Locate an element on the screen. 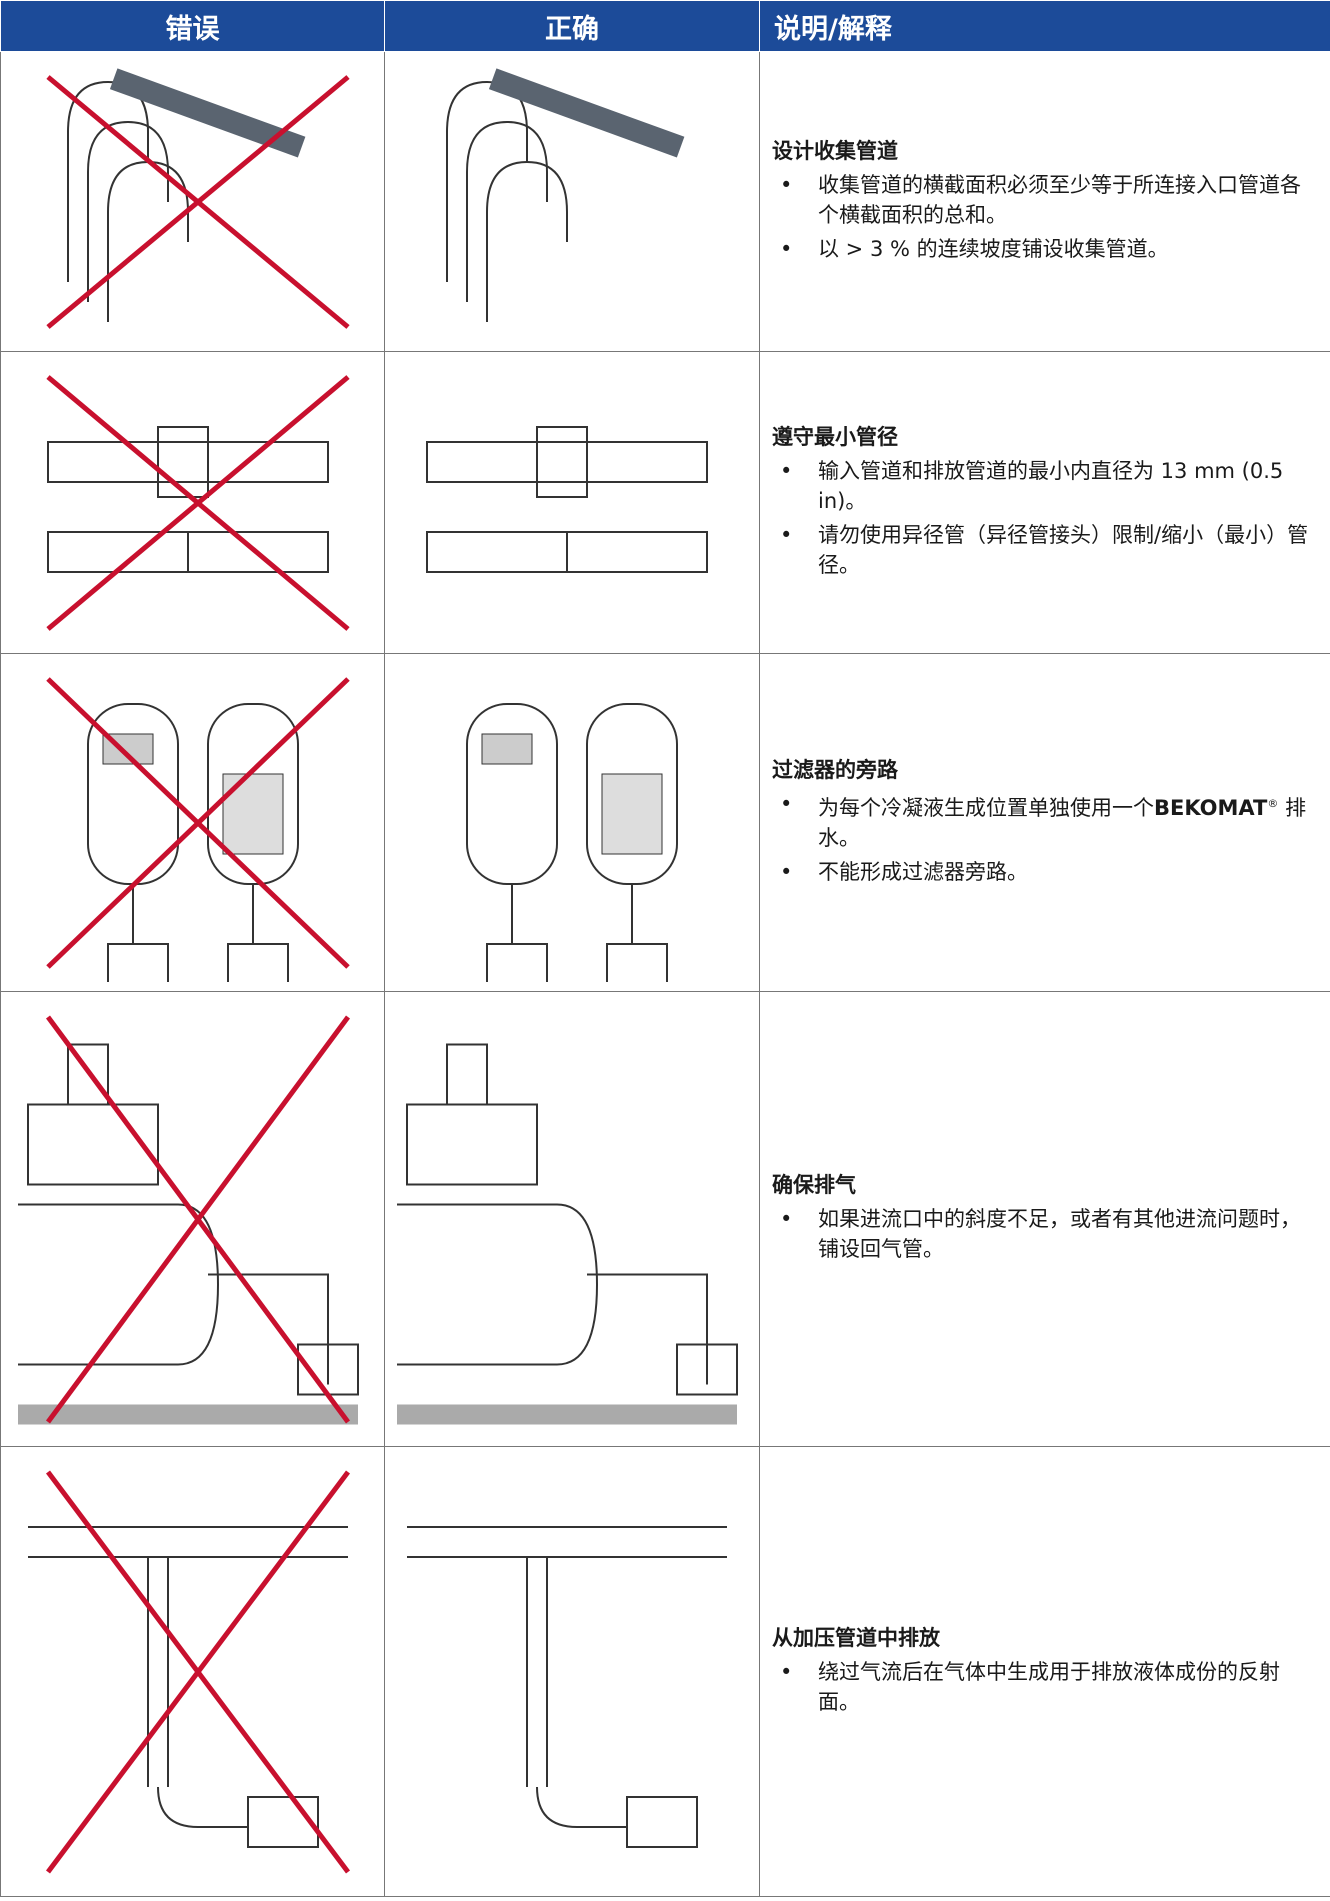 The width and height of the screenshot is (1330, 1901). text-part: BEKOMAT is located at coordinates (1211, 807).